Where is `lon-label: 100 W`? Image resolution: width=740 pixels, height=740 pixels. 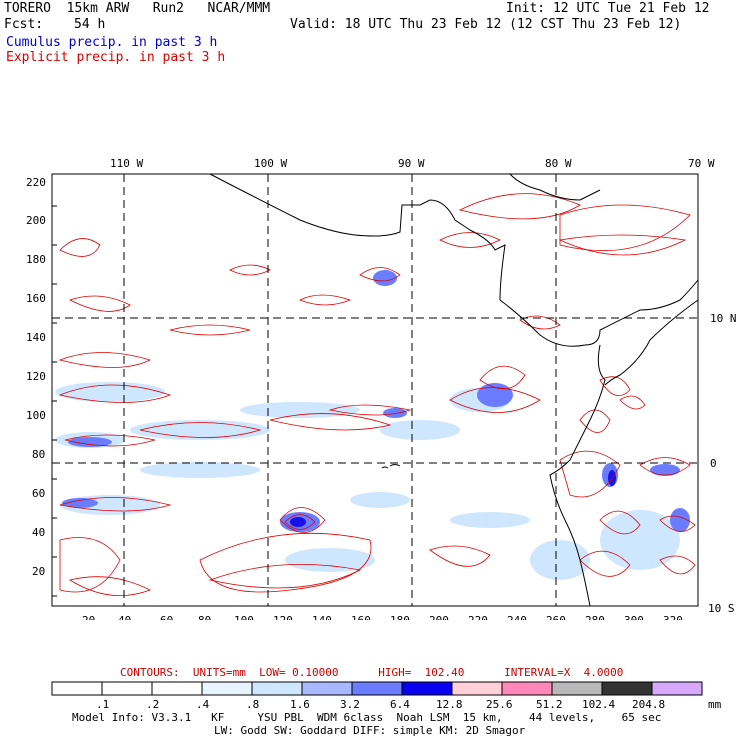
lon-label: 100 W is located at coordinates (270, 163).